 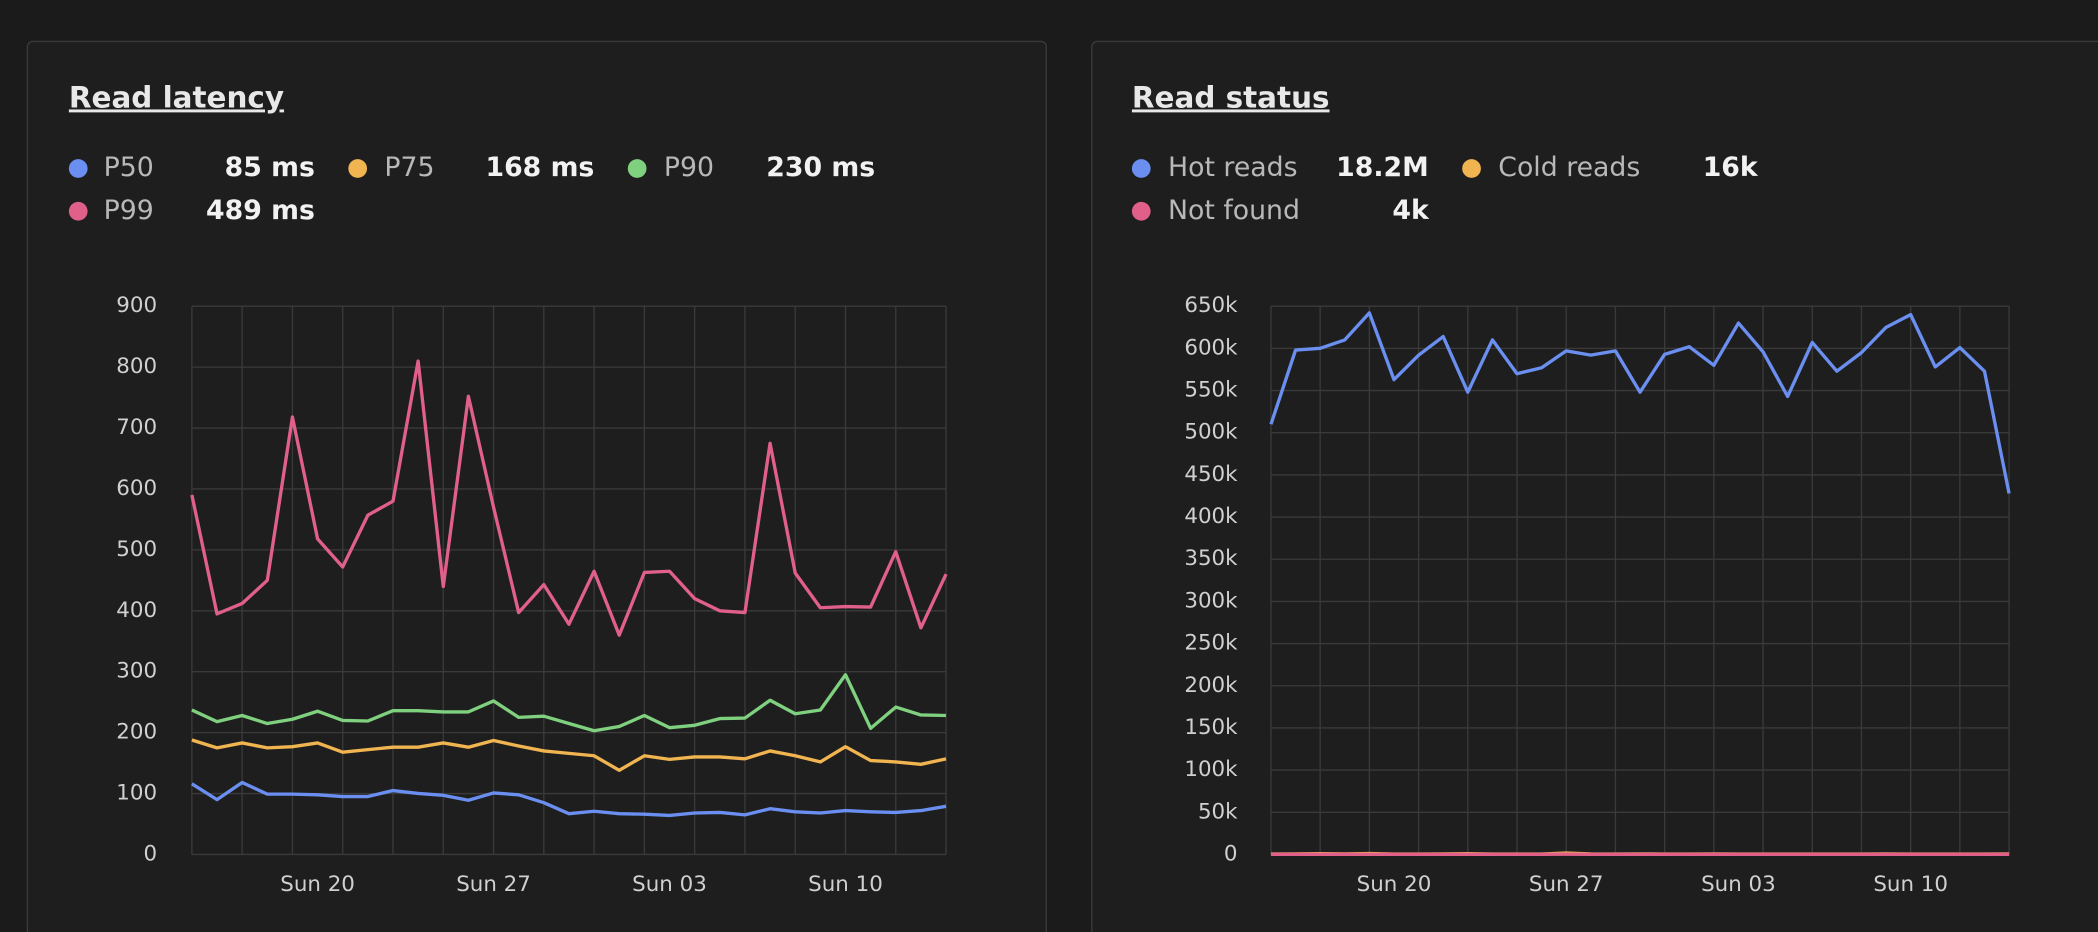 What do you see at coordinates (820, 167) in the screenshot?
I see `legend-value: 230 ms` at bounding box center [820, 167].